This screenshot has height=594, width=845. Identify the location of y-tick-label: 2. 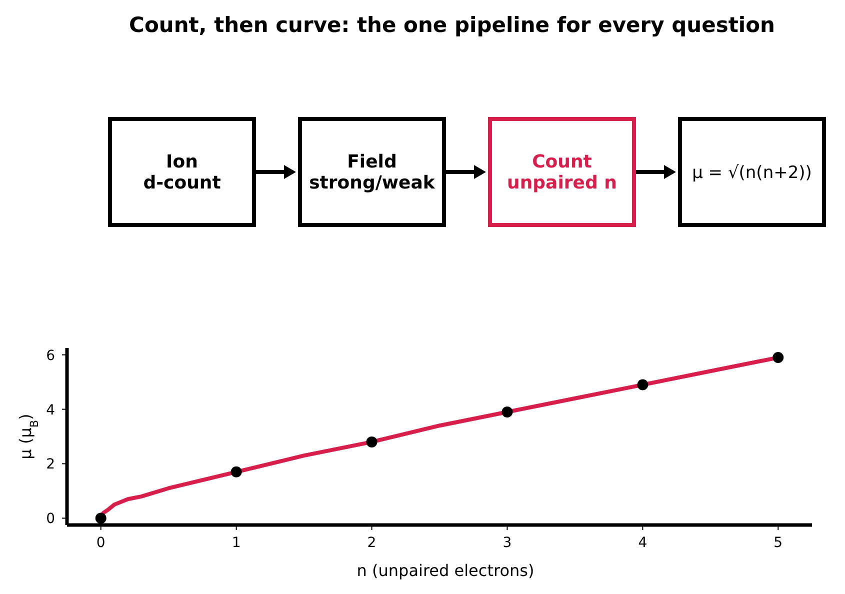
(50, 464).